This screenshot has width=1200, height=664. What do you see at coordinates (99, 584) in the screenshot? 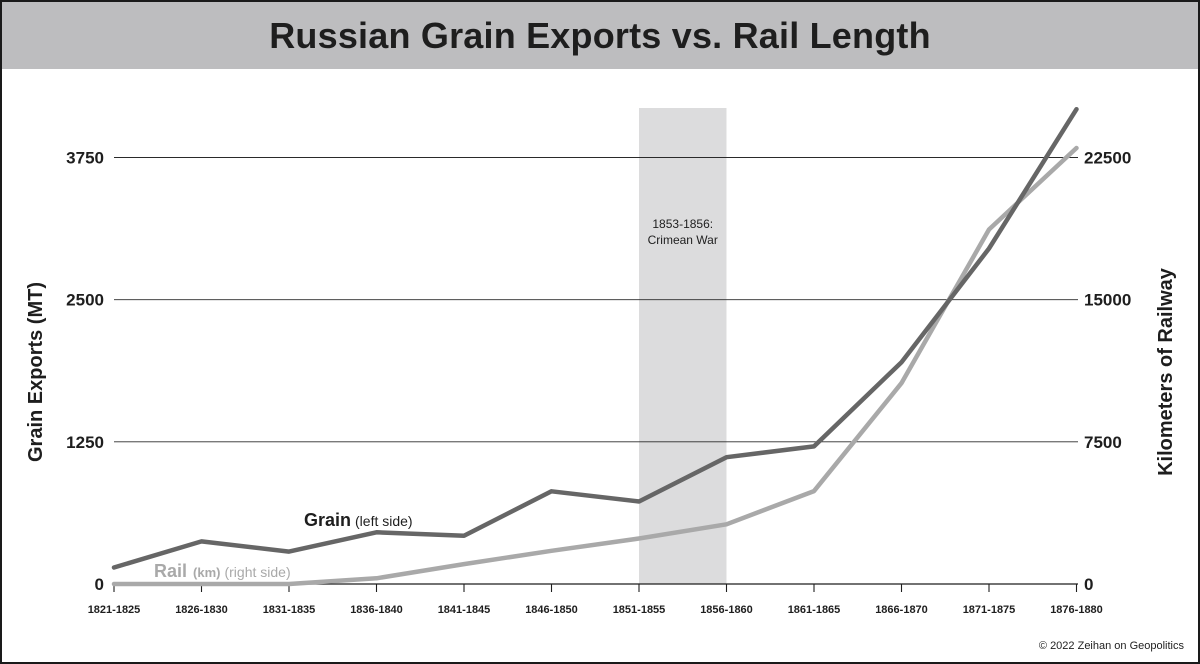
I see `y-left-tick-label: 0` at bounding box center [99, 584].